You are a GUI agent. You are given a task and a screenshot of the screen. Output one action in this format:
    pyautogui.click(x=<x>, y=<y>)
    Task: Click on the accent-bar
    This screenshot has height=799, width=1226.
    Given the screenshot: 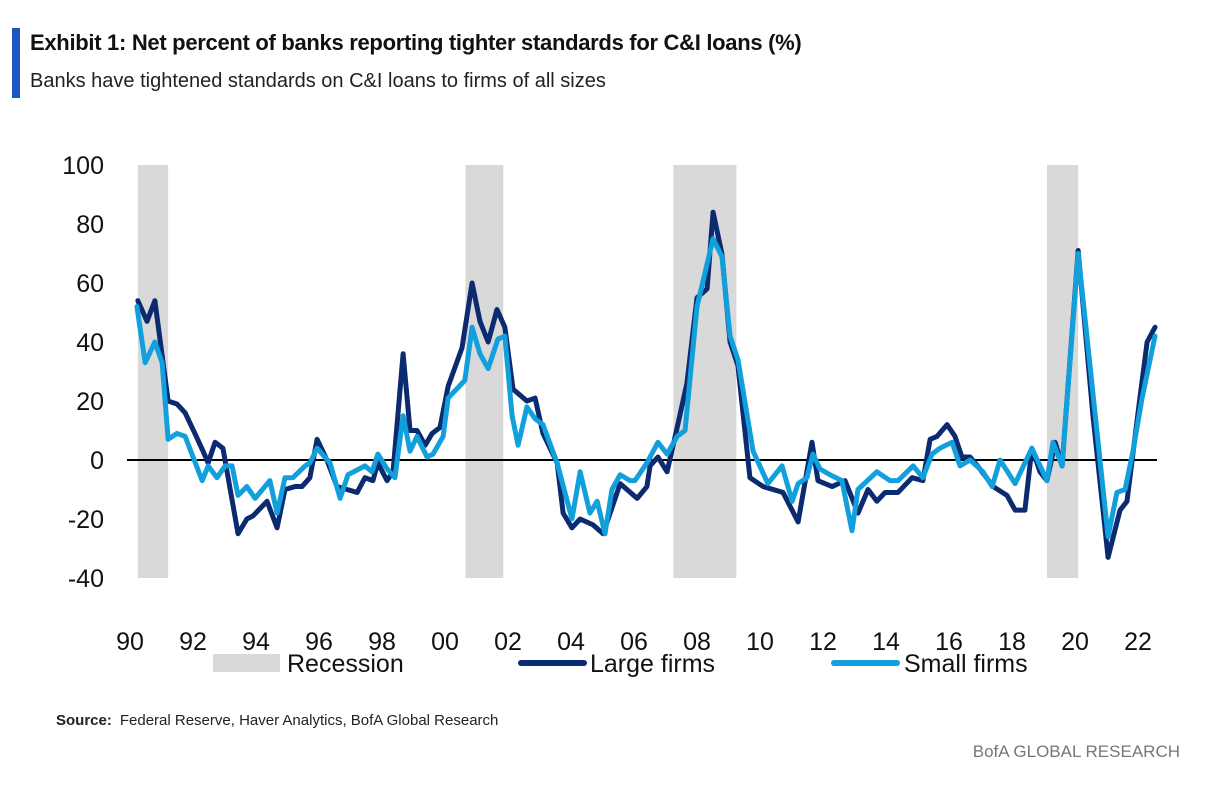 What is the action you would take?
    pyautogui.click(x=16, y=63)
    